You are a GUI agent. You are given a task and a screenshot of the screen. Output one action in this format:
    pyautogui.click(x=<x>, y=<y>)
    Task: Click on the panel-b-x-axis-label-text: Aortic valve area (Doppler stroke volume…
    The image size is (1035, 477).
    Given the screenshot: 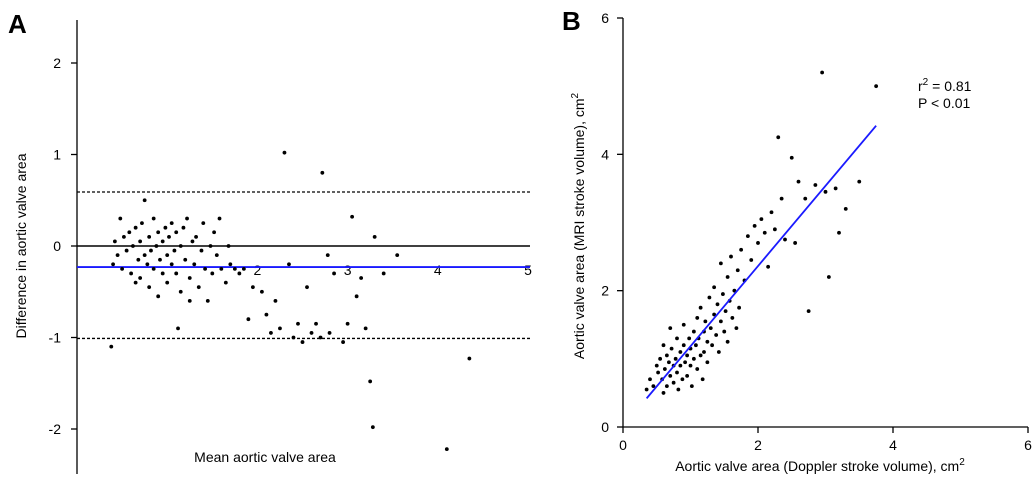 What is the action you would take?
    pyautogui.click(x=817, y=466)
    